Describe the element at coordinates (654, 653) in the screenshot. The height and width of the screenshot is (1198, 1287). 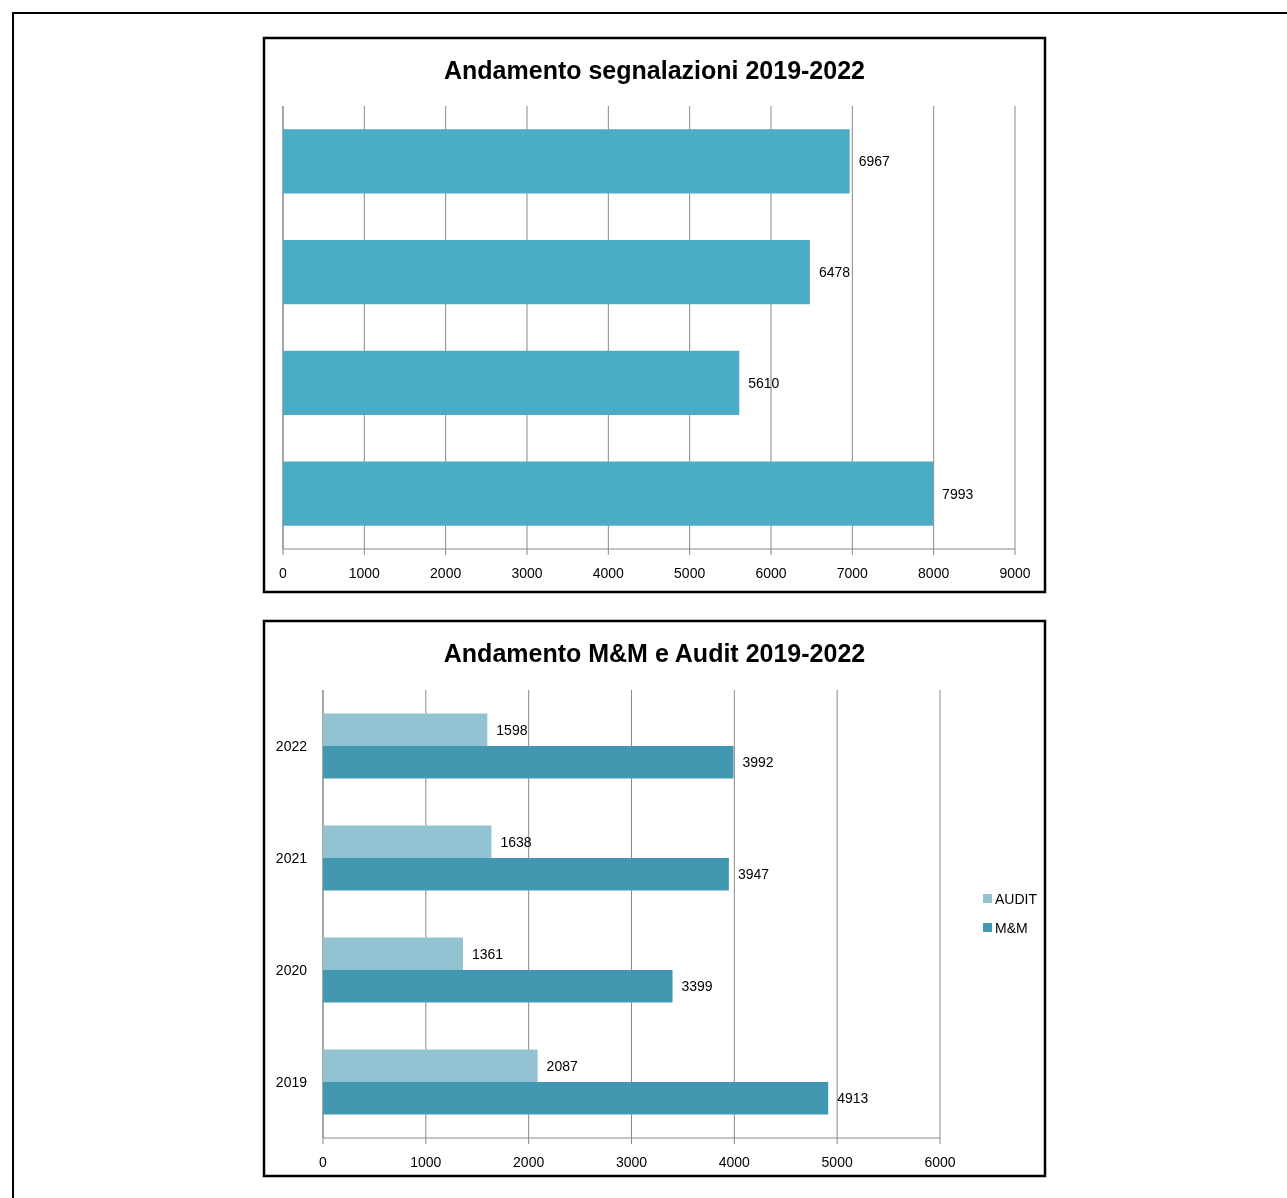
I see `chart-title: Andamento M&M e Audit 2019-2022` at that location.